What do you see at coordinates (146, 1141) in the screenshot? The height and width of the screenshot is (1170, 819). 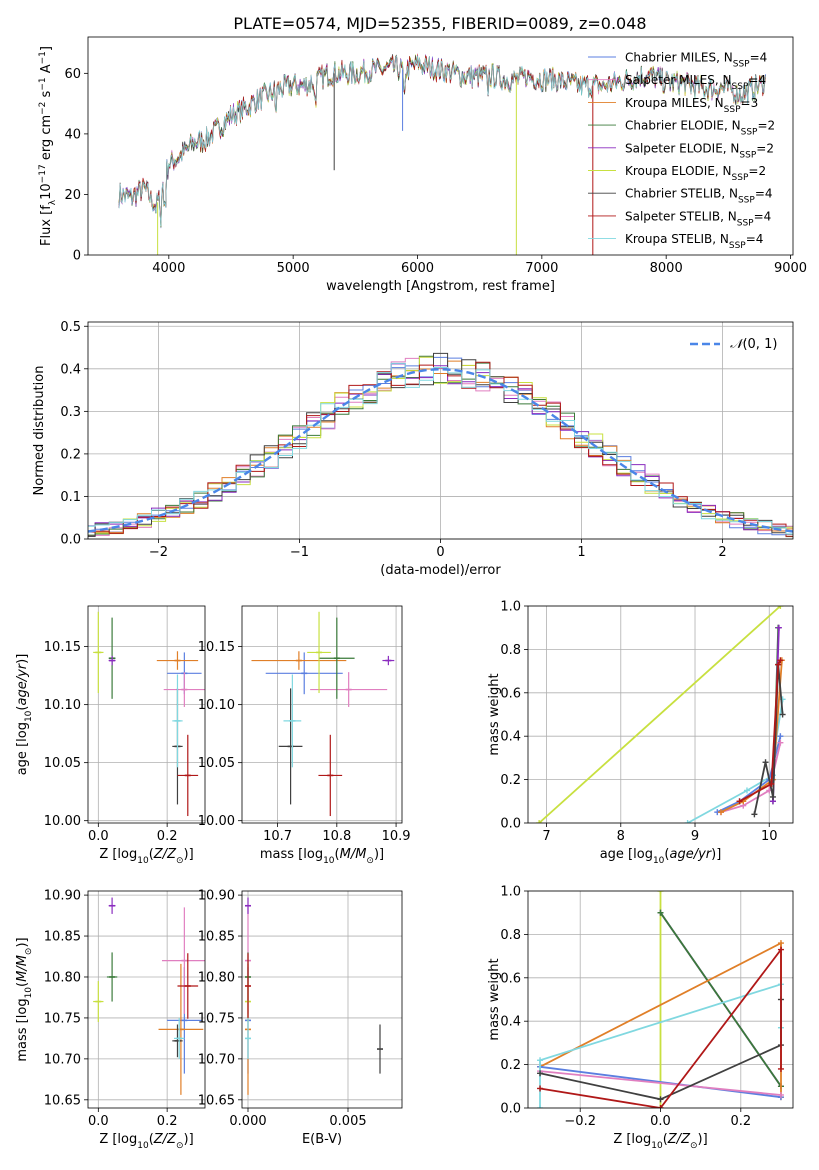 I see `x-axis-label: Z [log10(Z/Z⊙)]` at bounding box center [146, 1141].